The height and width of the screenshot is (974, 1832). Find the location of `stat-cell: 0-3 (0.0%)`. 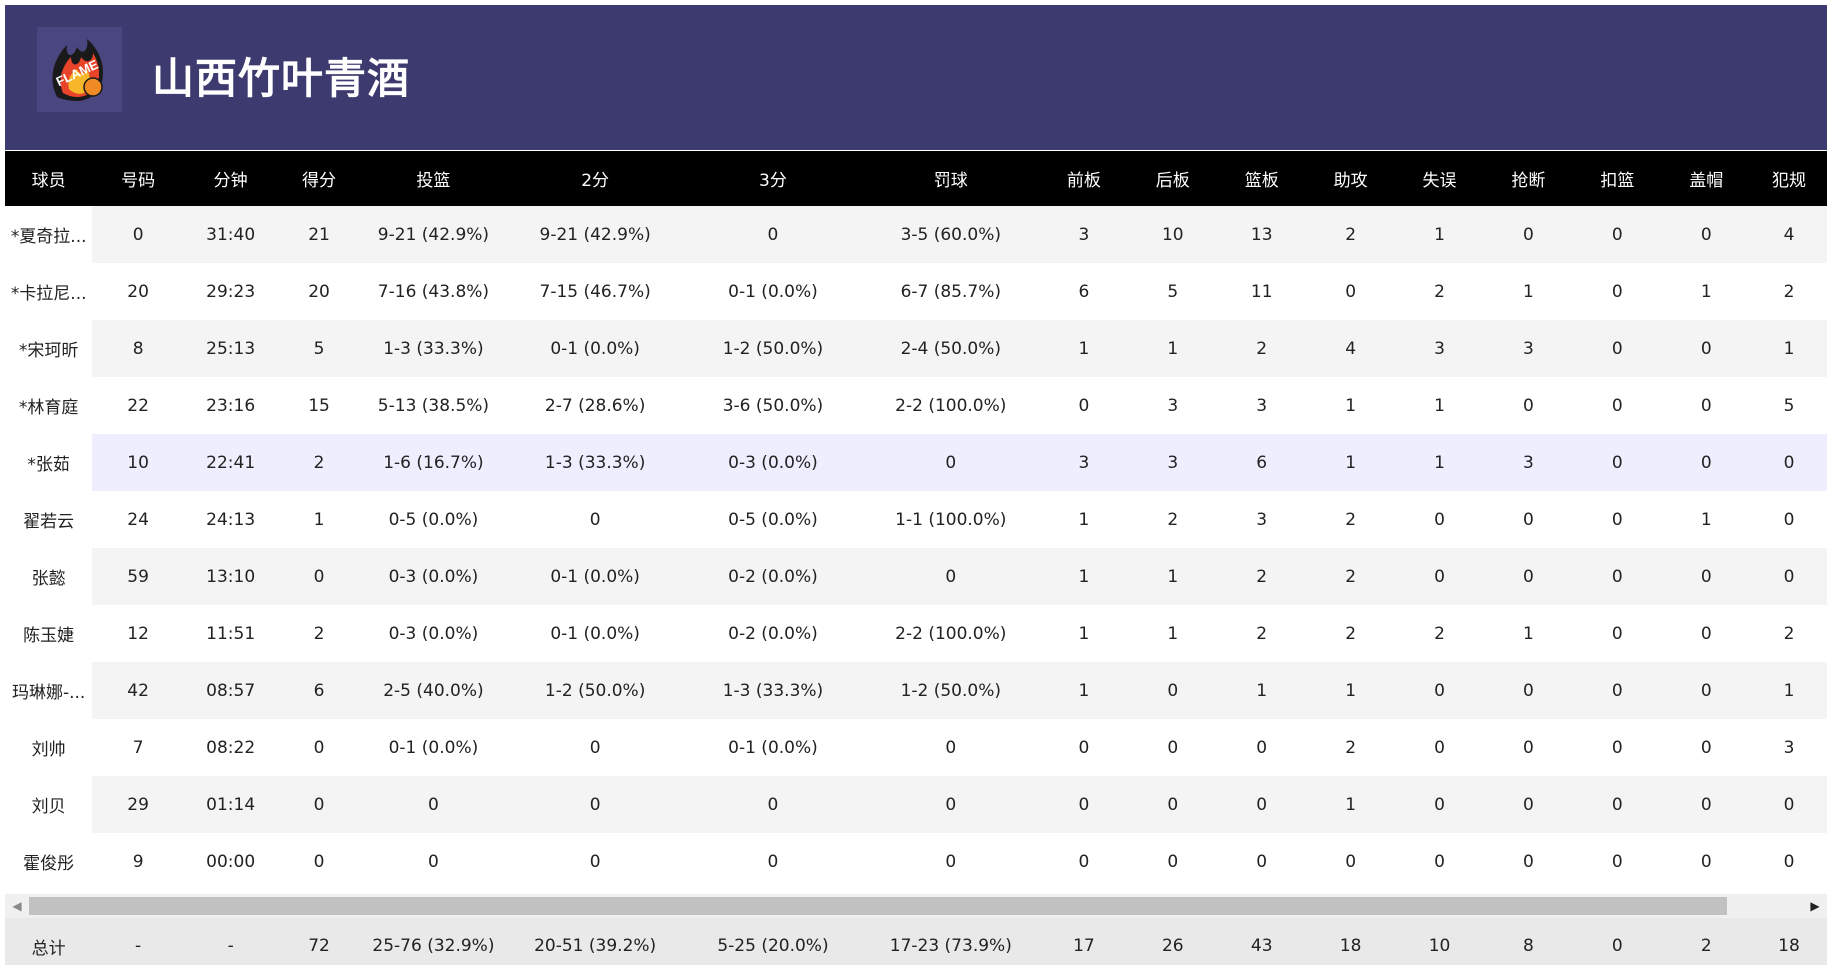

stat-cell: 0-3 (0.0%) is located at coordinates (433, 633).